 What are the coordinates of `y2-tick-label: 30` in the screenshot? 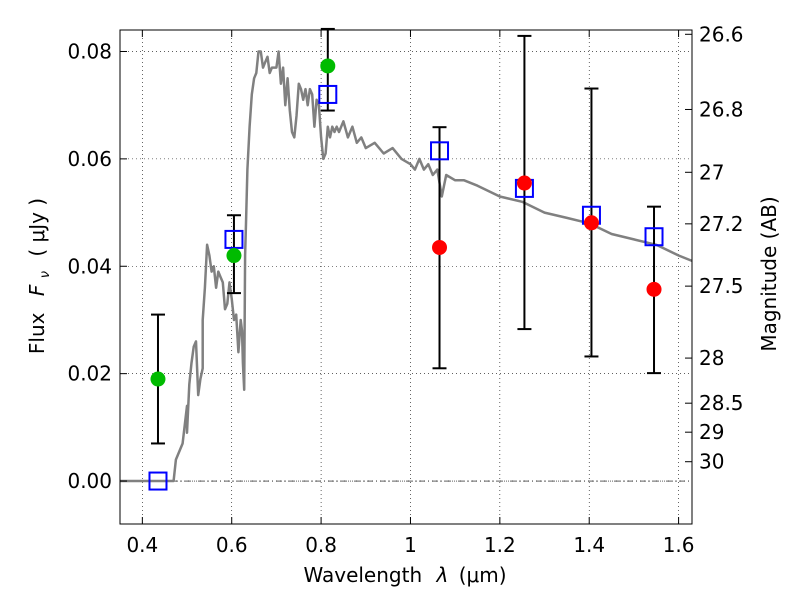 It's located at (711, 462).